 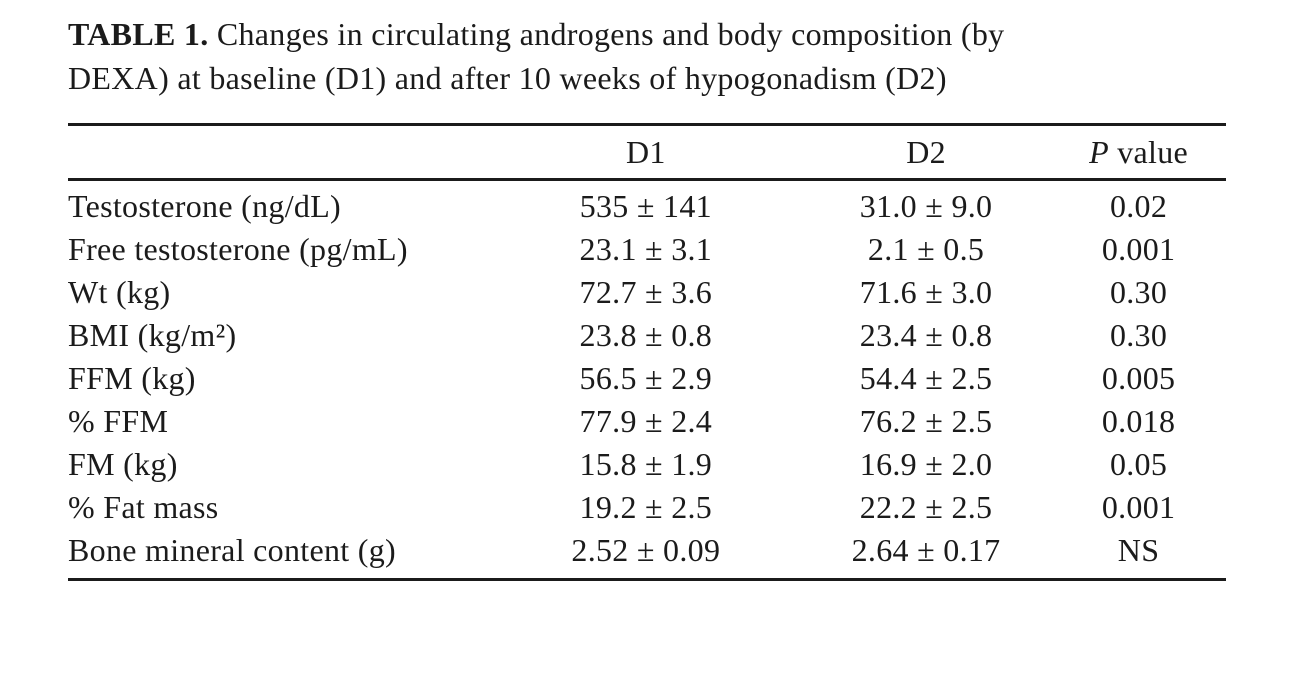 I want to click on p-value-header-italic-p: P, so click(x=1099, y=151).